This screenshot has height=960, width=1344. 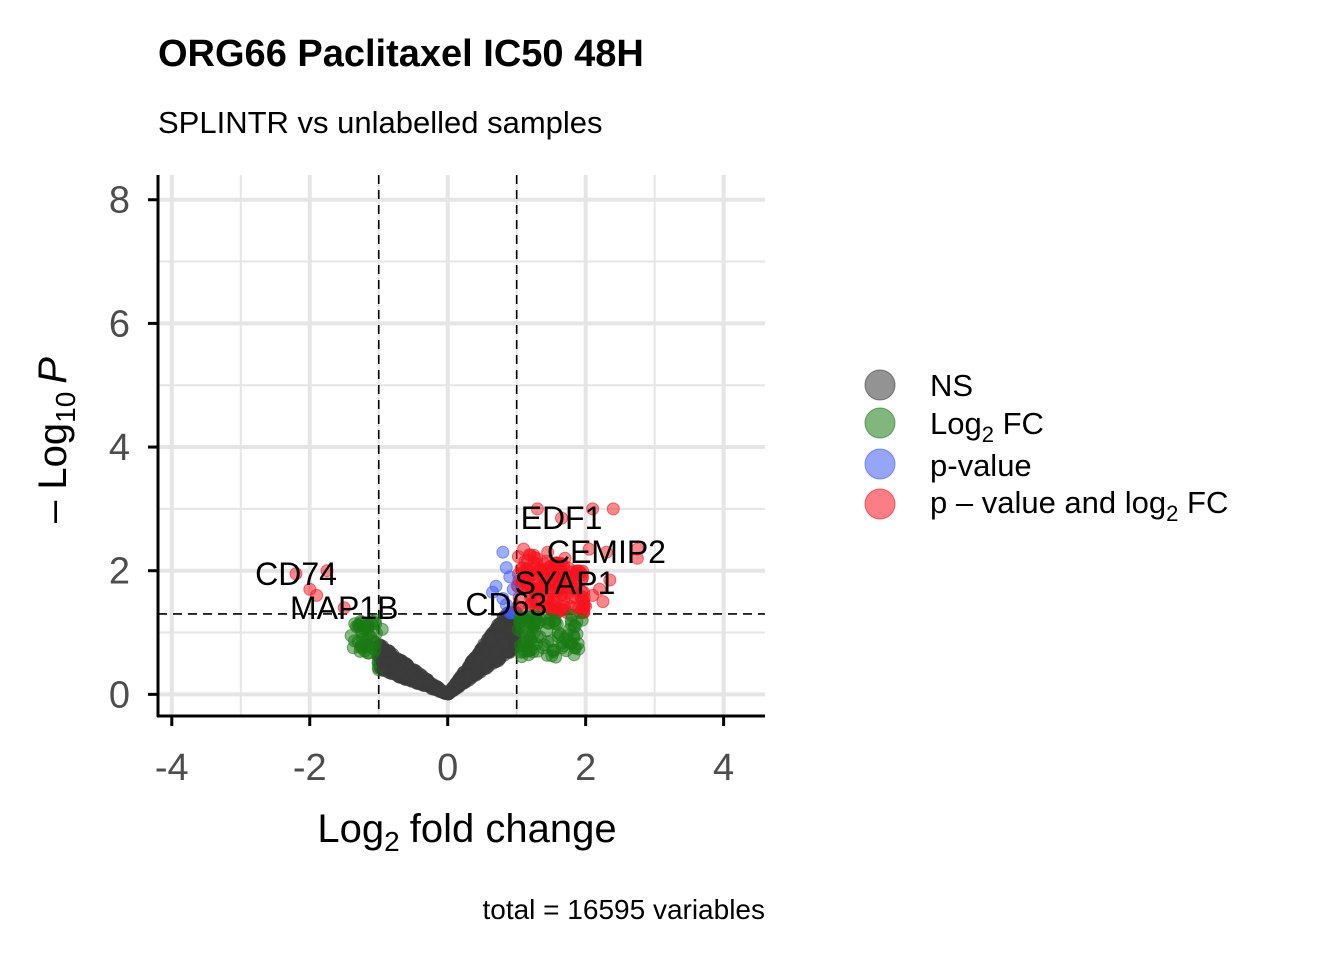 I want to click on y-tick-label: 6, so click(x=119, y=324).